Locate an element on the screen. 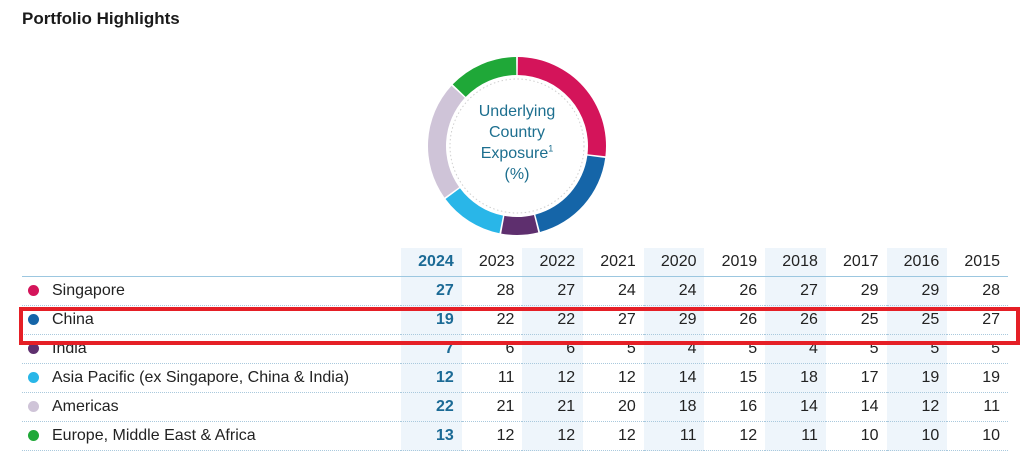  cell-india-2016: 5 is located at coordinates (917, 349).